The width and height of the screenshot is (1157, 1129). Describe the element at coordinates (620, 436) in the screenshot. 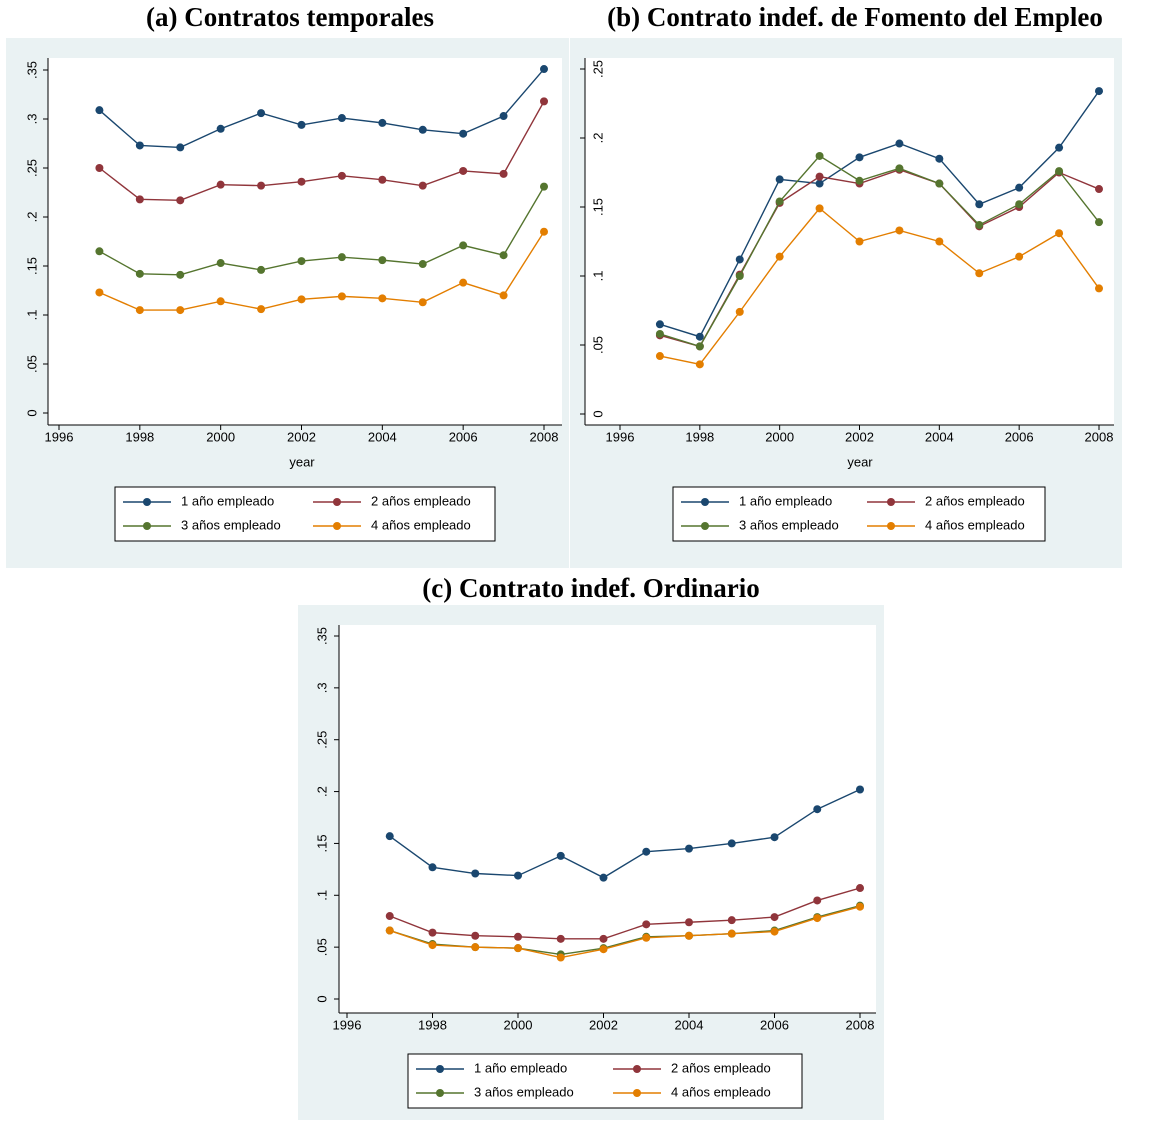

I see `x-tick-label: 1996` at that location.